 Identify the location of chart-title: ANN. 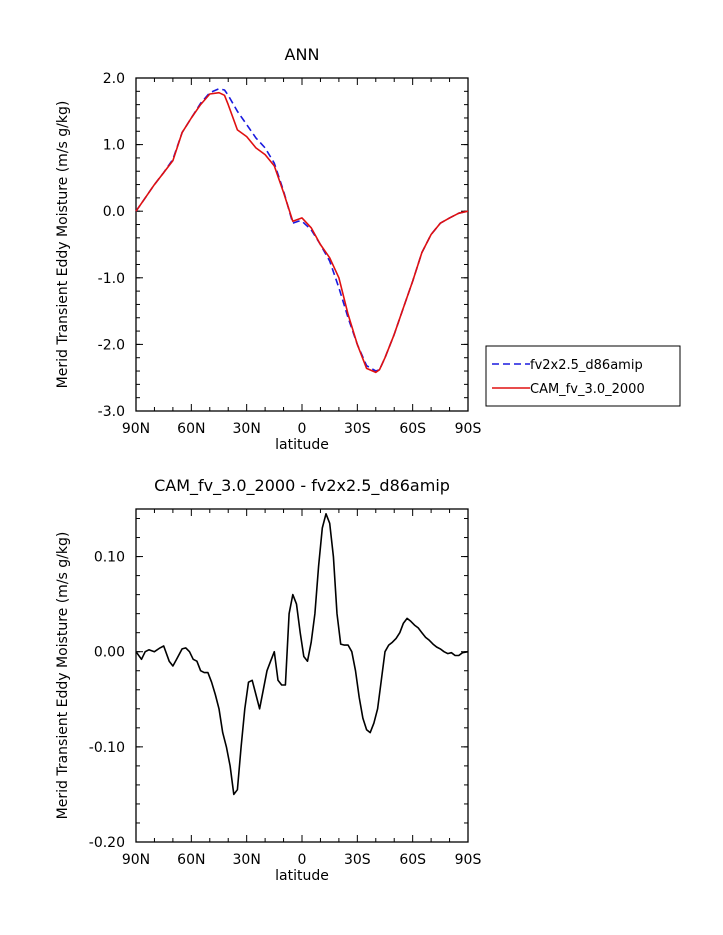
(302, 54).